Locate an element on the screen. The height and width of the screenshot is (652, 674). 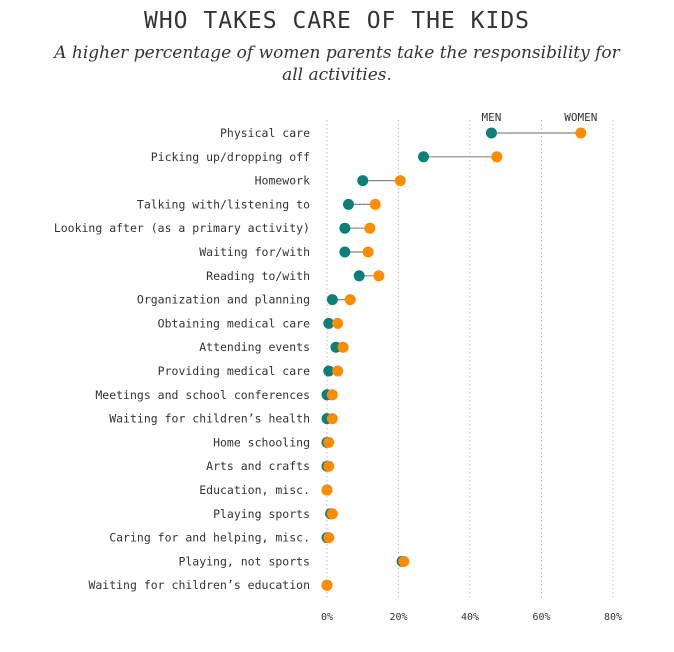
category-label: Home schooling is located at coordinates (261, 442).